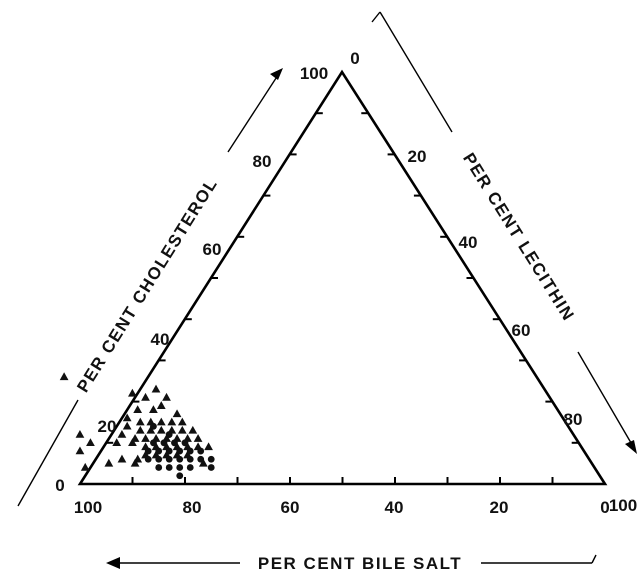 This screenshot has width=639, height=571. I want to click on bile-salt-tick-label: 0, so click(604, 507).